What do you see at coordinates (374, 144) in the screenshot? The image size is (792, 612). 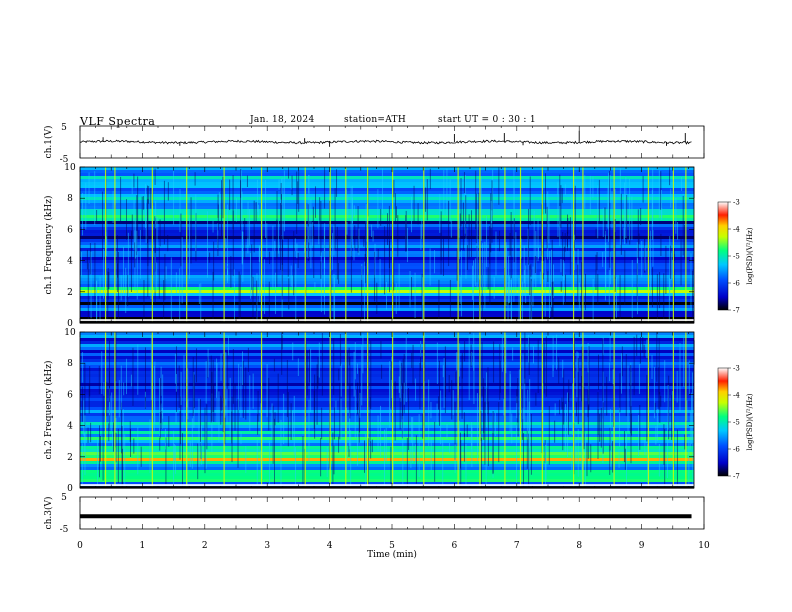 I see `ch1-waveform-panel: 5 -5 ch.1(V)` at bounding box center [374, 144].